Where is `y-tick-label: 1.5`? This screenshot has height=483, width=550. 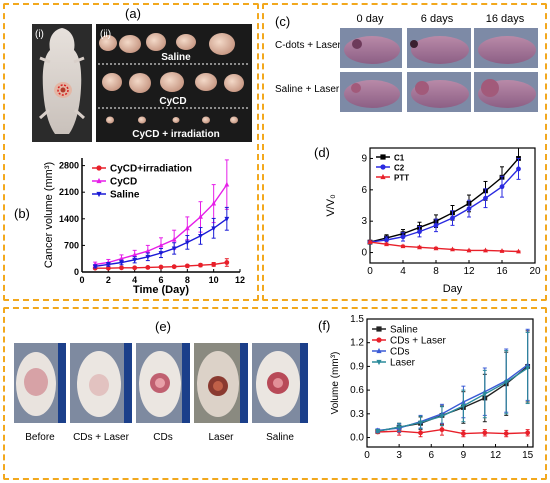
y-tick-label: 1.5 is located at coordinates (357, 319).